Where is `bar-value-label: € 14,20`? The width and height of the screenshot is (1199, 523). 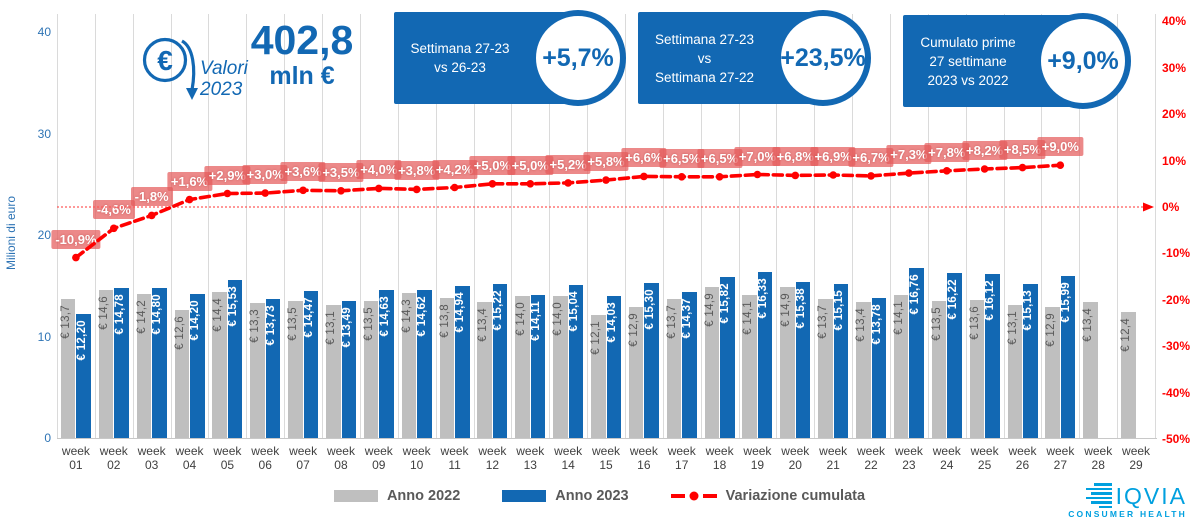 bar-value-label: € 14,20 is located at coordinates (195, 320).